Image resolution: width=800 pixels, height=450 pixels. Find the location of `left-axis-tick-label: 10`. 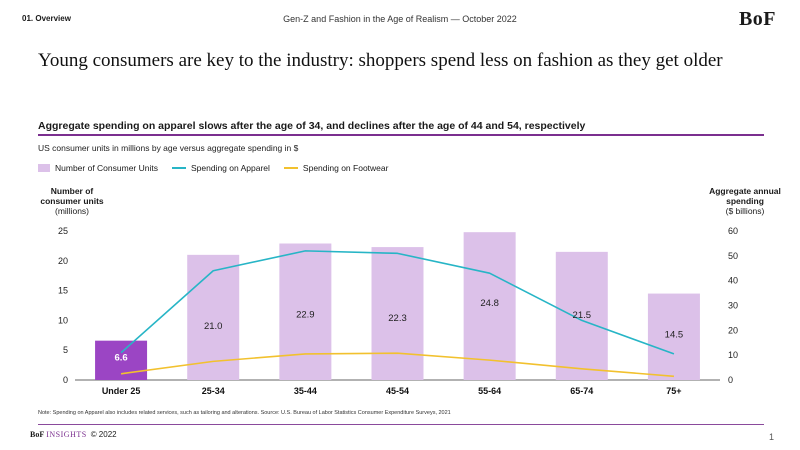

left-axis-tick-label: 10 is located at coordinates (63, 320).